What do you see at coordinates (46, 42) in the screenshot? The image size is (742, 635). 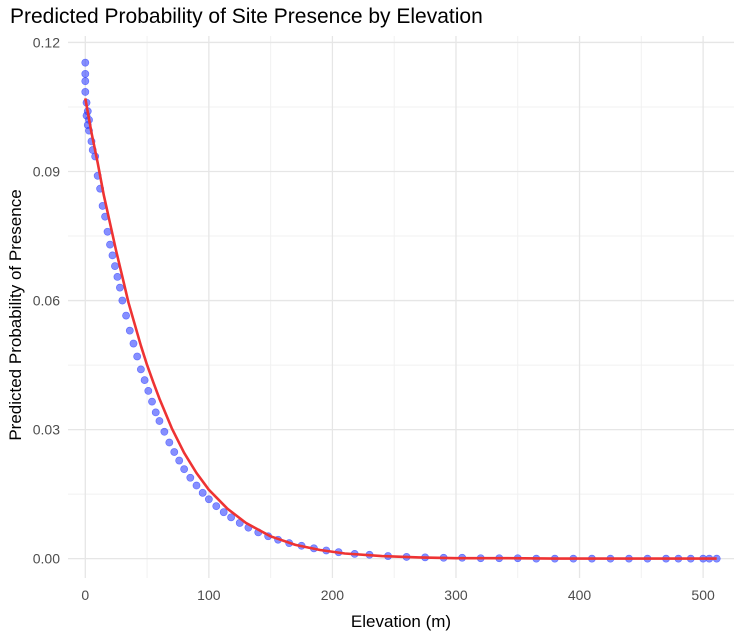 I see `y-tick-label: 0.12` at bounding box center [46, 42].